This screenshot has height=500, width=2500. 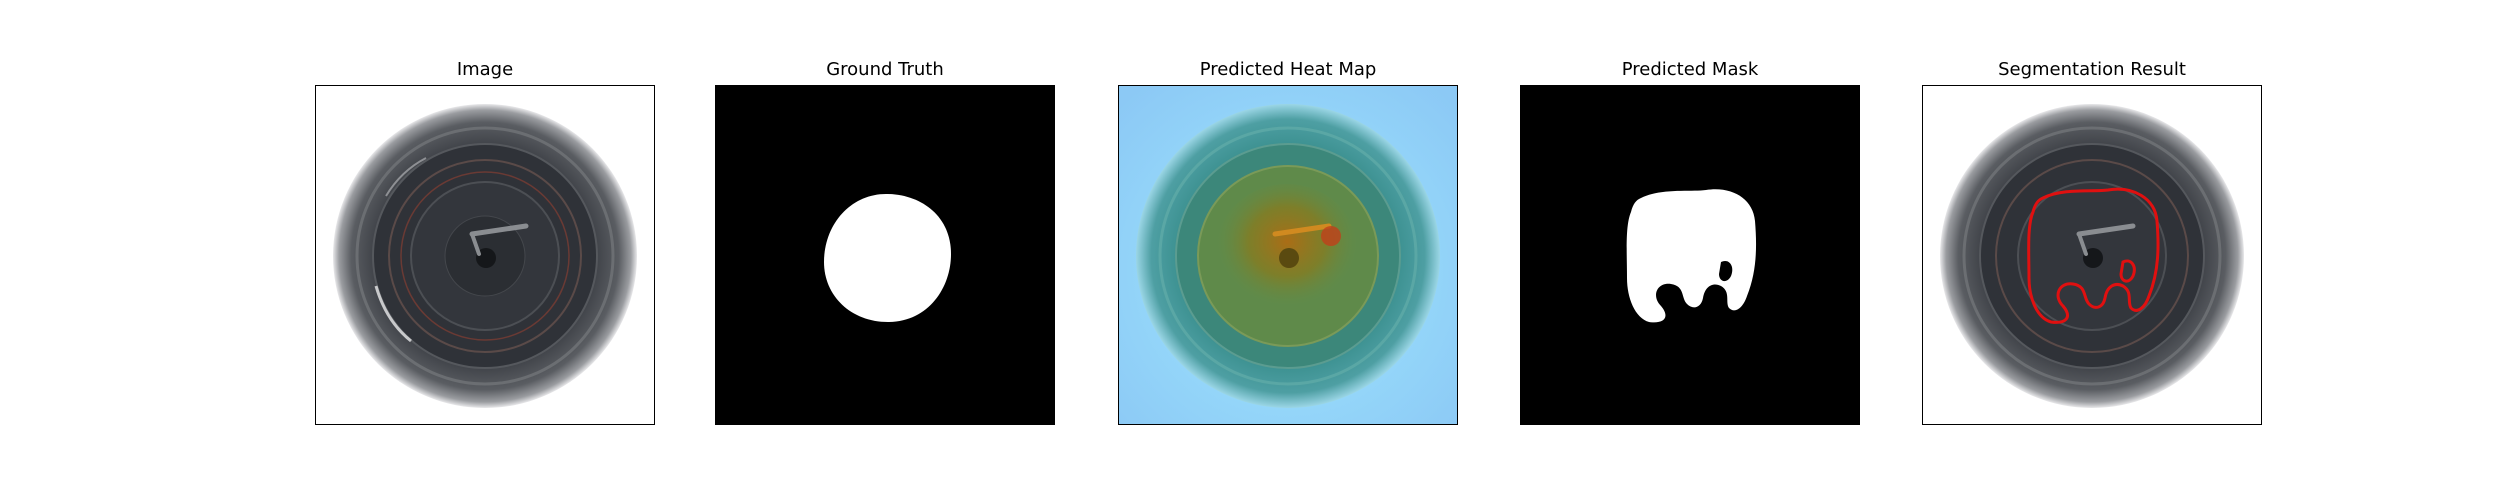 I want to click on panel-heat-map: Predicted Heat Map, so click(x=1288, y=250).